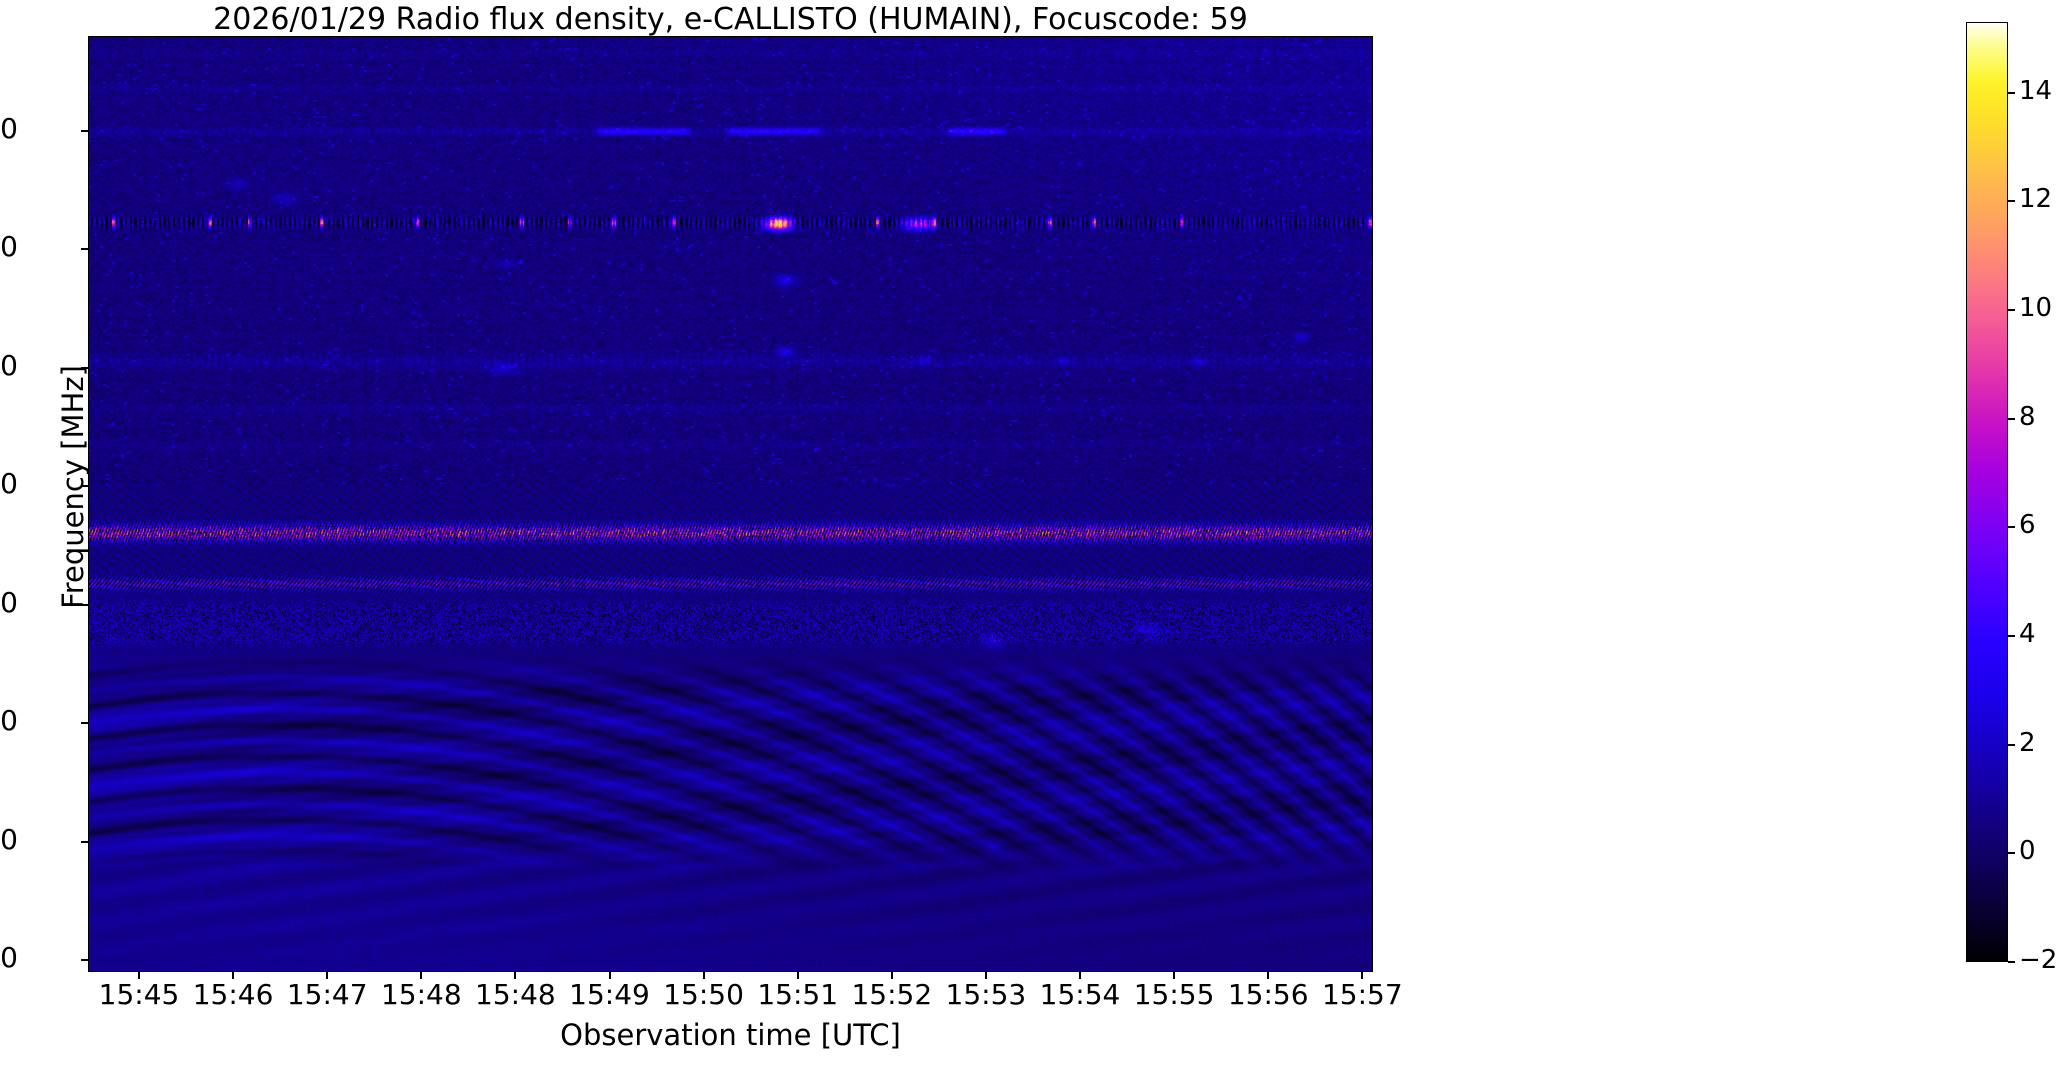 This screenshot has width=2066, height=1067. I want to click on colorbar-tick-label: 6, so click(2027, 525).